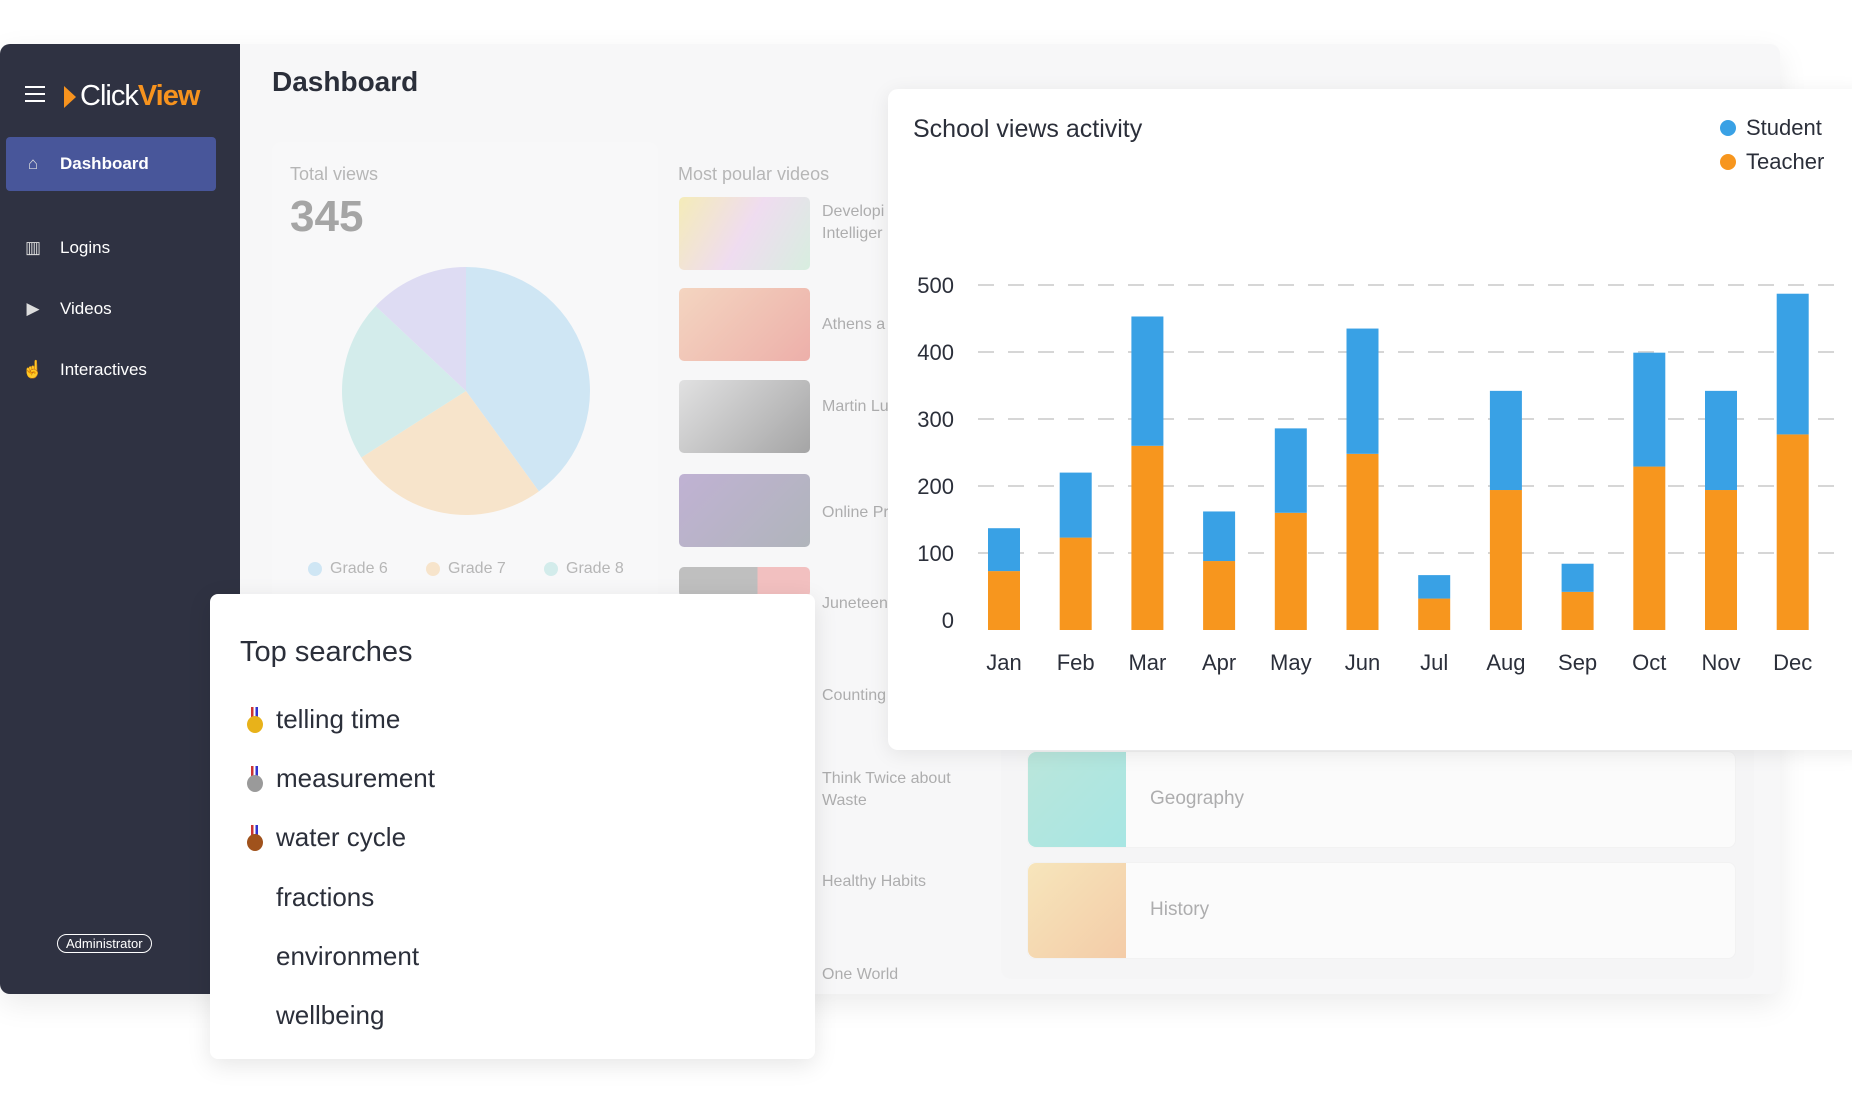 This screenshot has width=1852, height=1104. Describe the element at coordinates (1720, 662) in the screenshot. I see `x-tick-label: Nov` at that location.